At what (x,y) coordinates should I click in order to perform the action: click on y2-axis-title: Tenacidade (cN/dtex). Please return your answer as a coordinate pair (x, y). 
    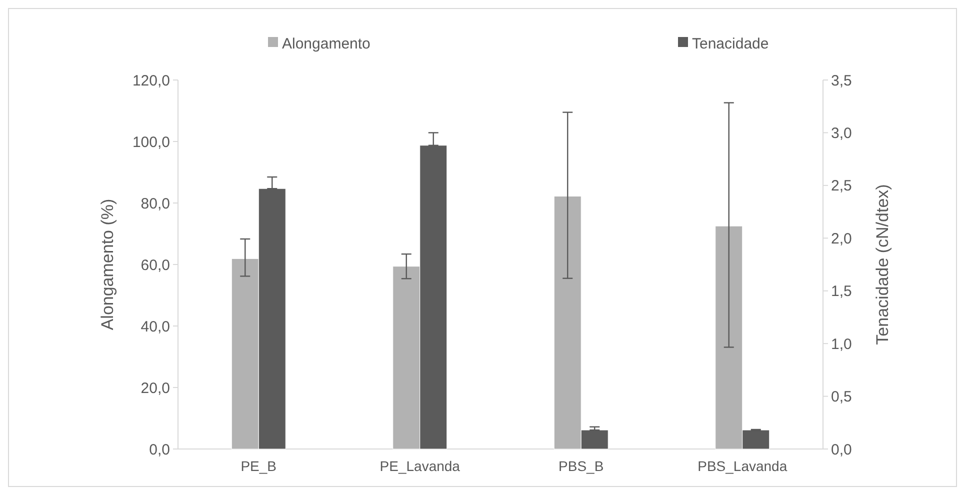
    Looking at the image, I should click on (882, 264).